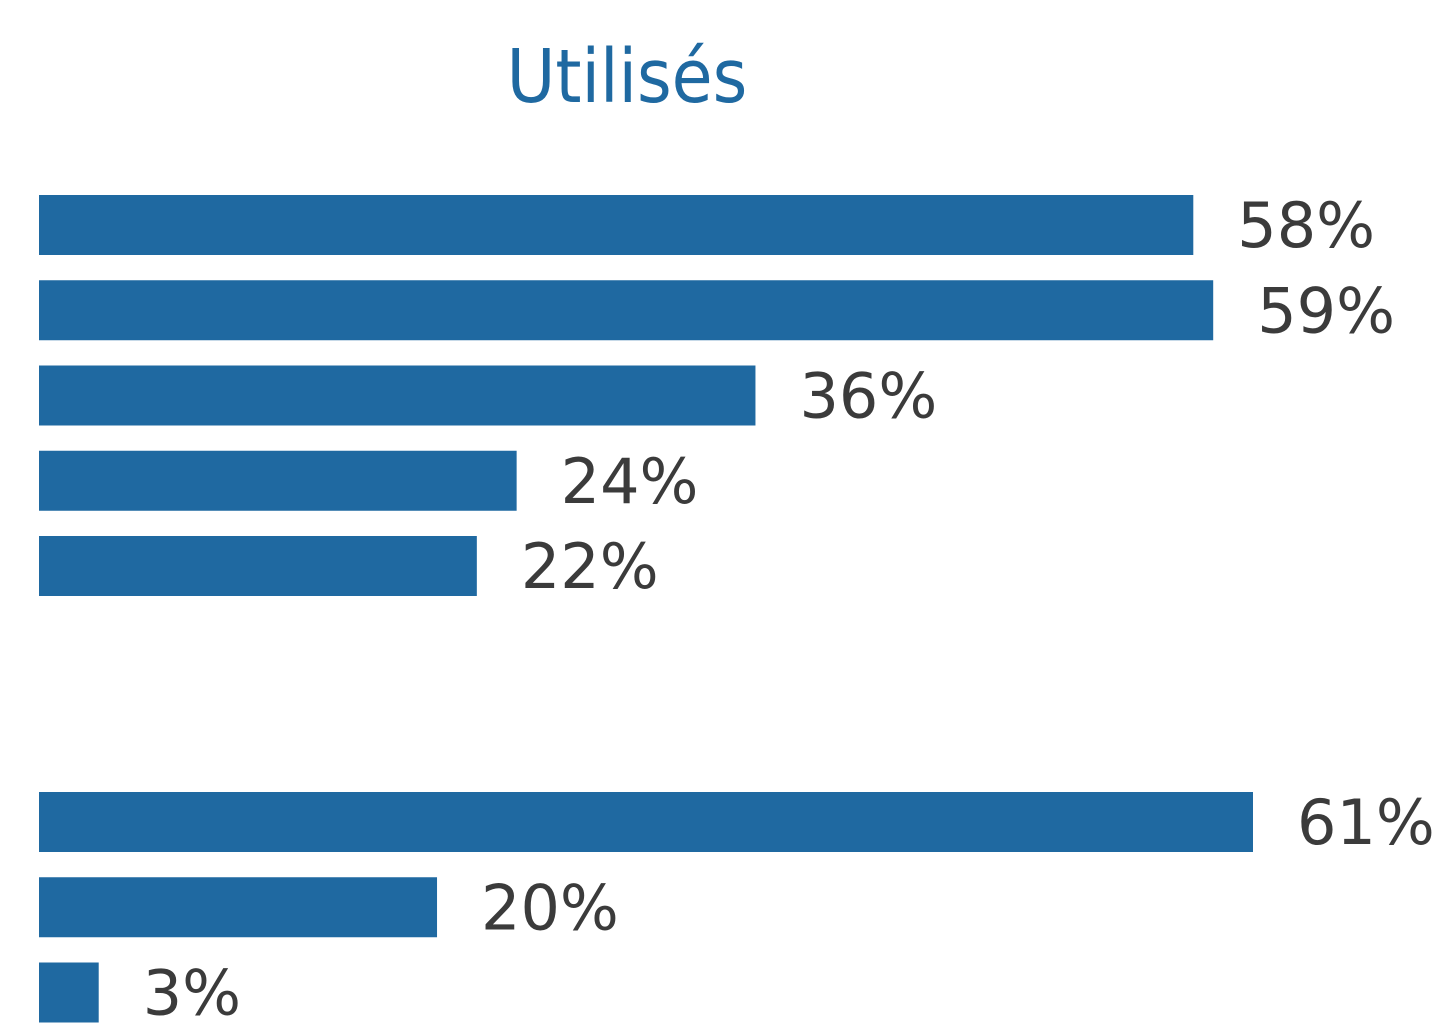 The height and width of the screenshot is (1032, 1441). I want to click on value-label-g1-2: 59%, so click(1326, 310).